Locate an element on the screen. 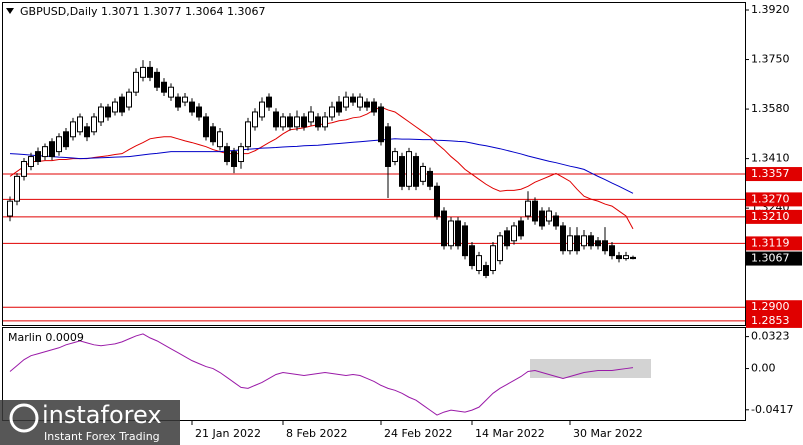  x-tick-label: 8 Feb 2022 is located at coordinates (316, 433).